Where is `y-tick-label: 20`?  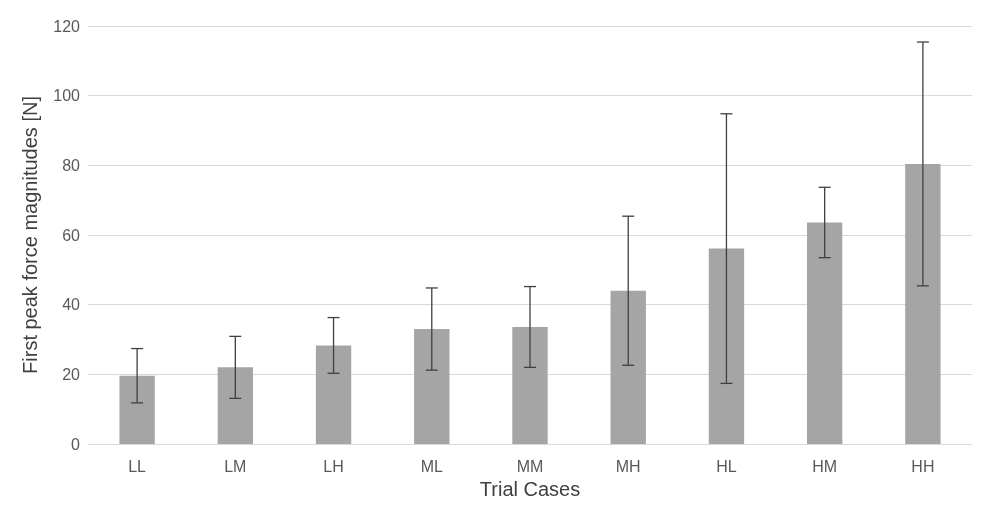
y-tick-label: 20 is located at coordinates (71, 374).